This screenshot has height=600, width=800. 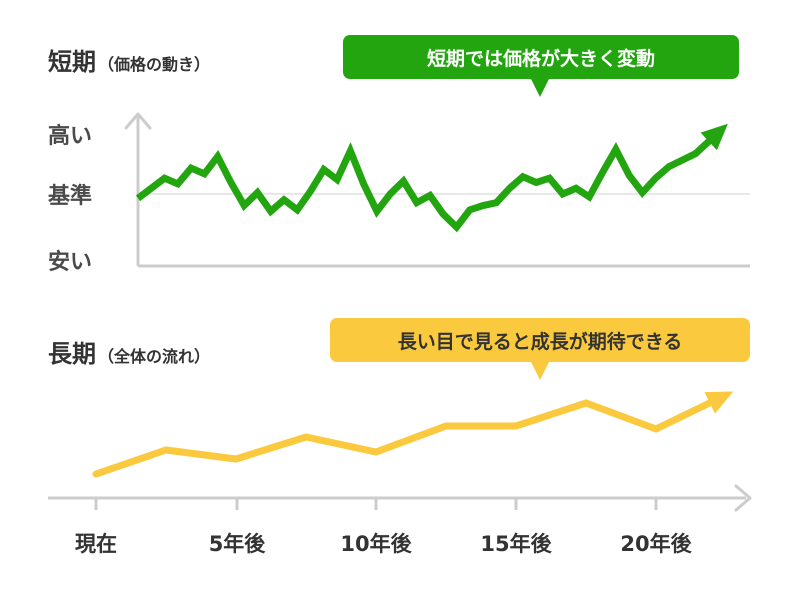 I want to click on x-label-10y: 10年後, so click(x=376, y=544).